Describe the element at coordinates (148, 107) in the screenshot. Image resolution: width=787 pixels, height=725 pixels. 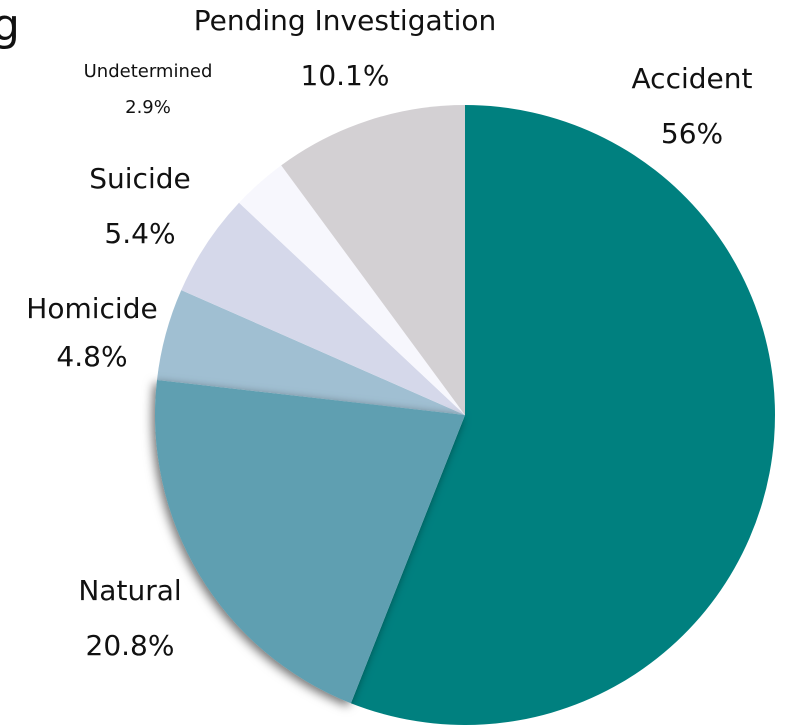
I see `slice-value-label: 2.9%` at that location.